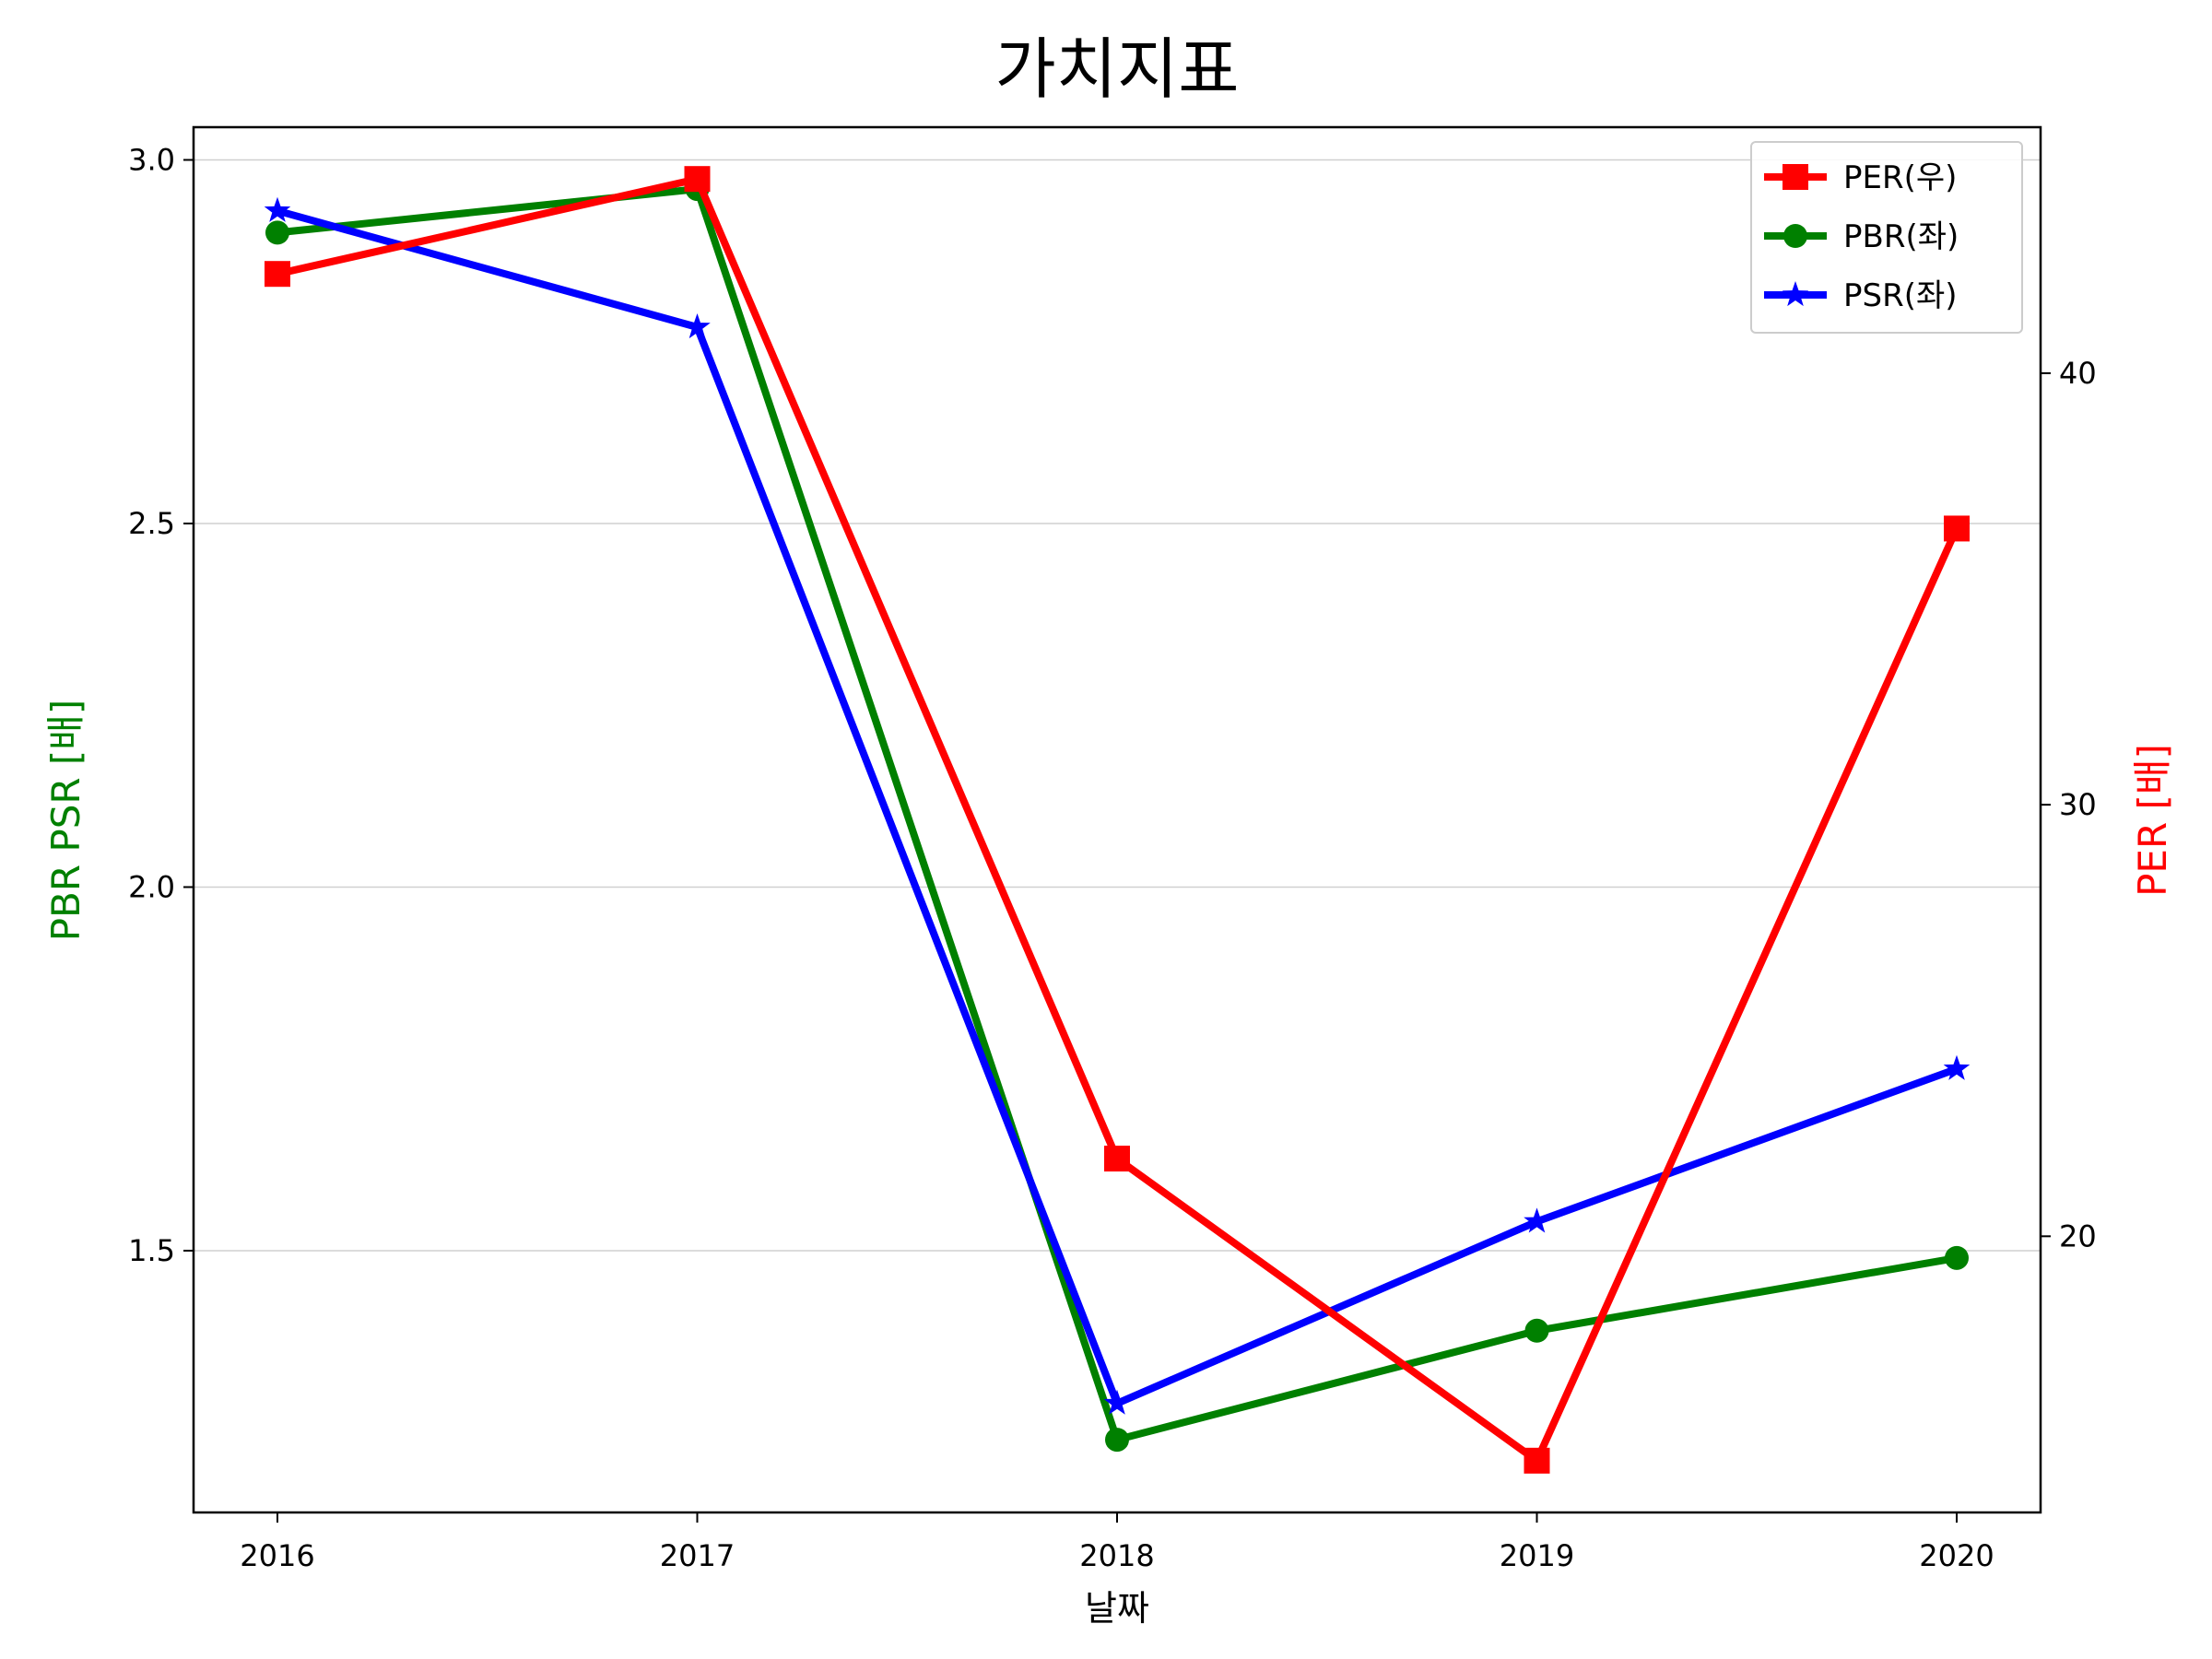 The image size is (2212, 1659). I want to click on legend-item-psr: PSR(좌), so click(1861, 295).